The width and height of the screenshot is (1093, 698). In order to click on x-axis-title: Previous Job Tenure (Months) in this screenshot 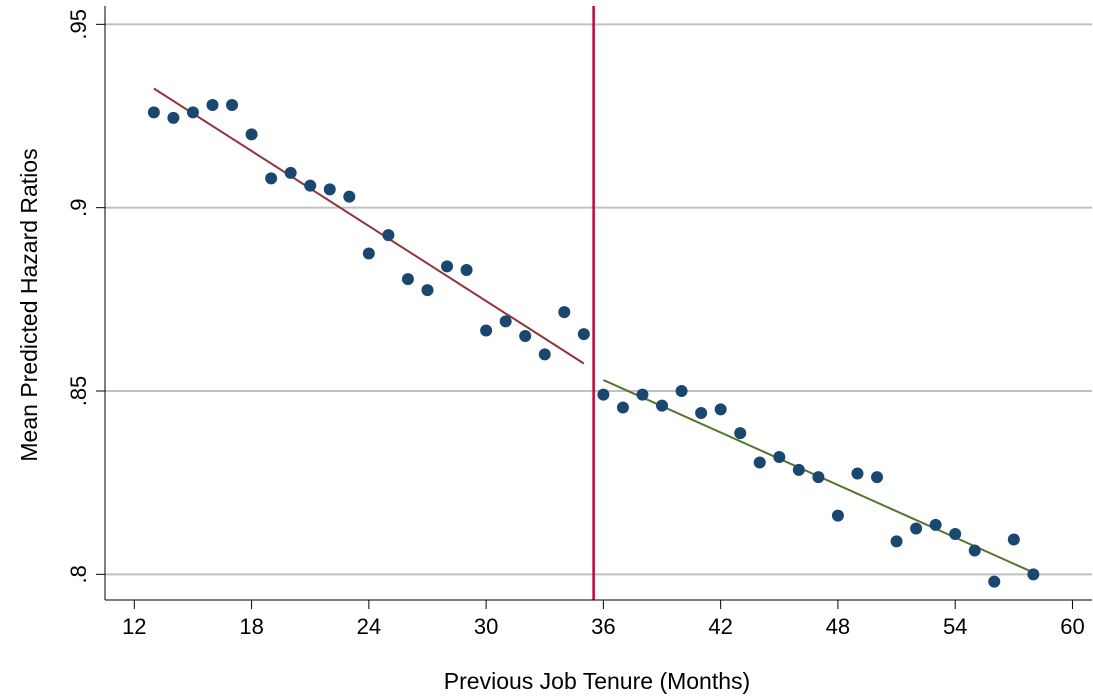, I will do `click(597, 681)`.